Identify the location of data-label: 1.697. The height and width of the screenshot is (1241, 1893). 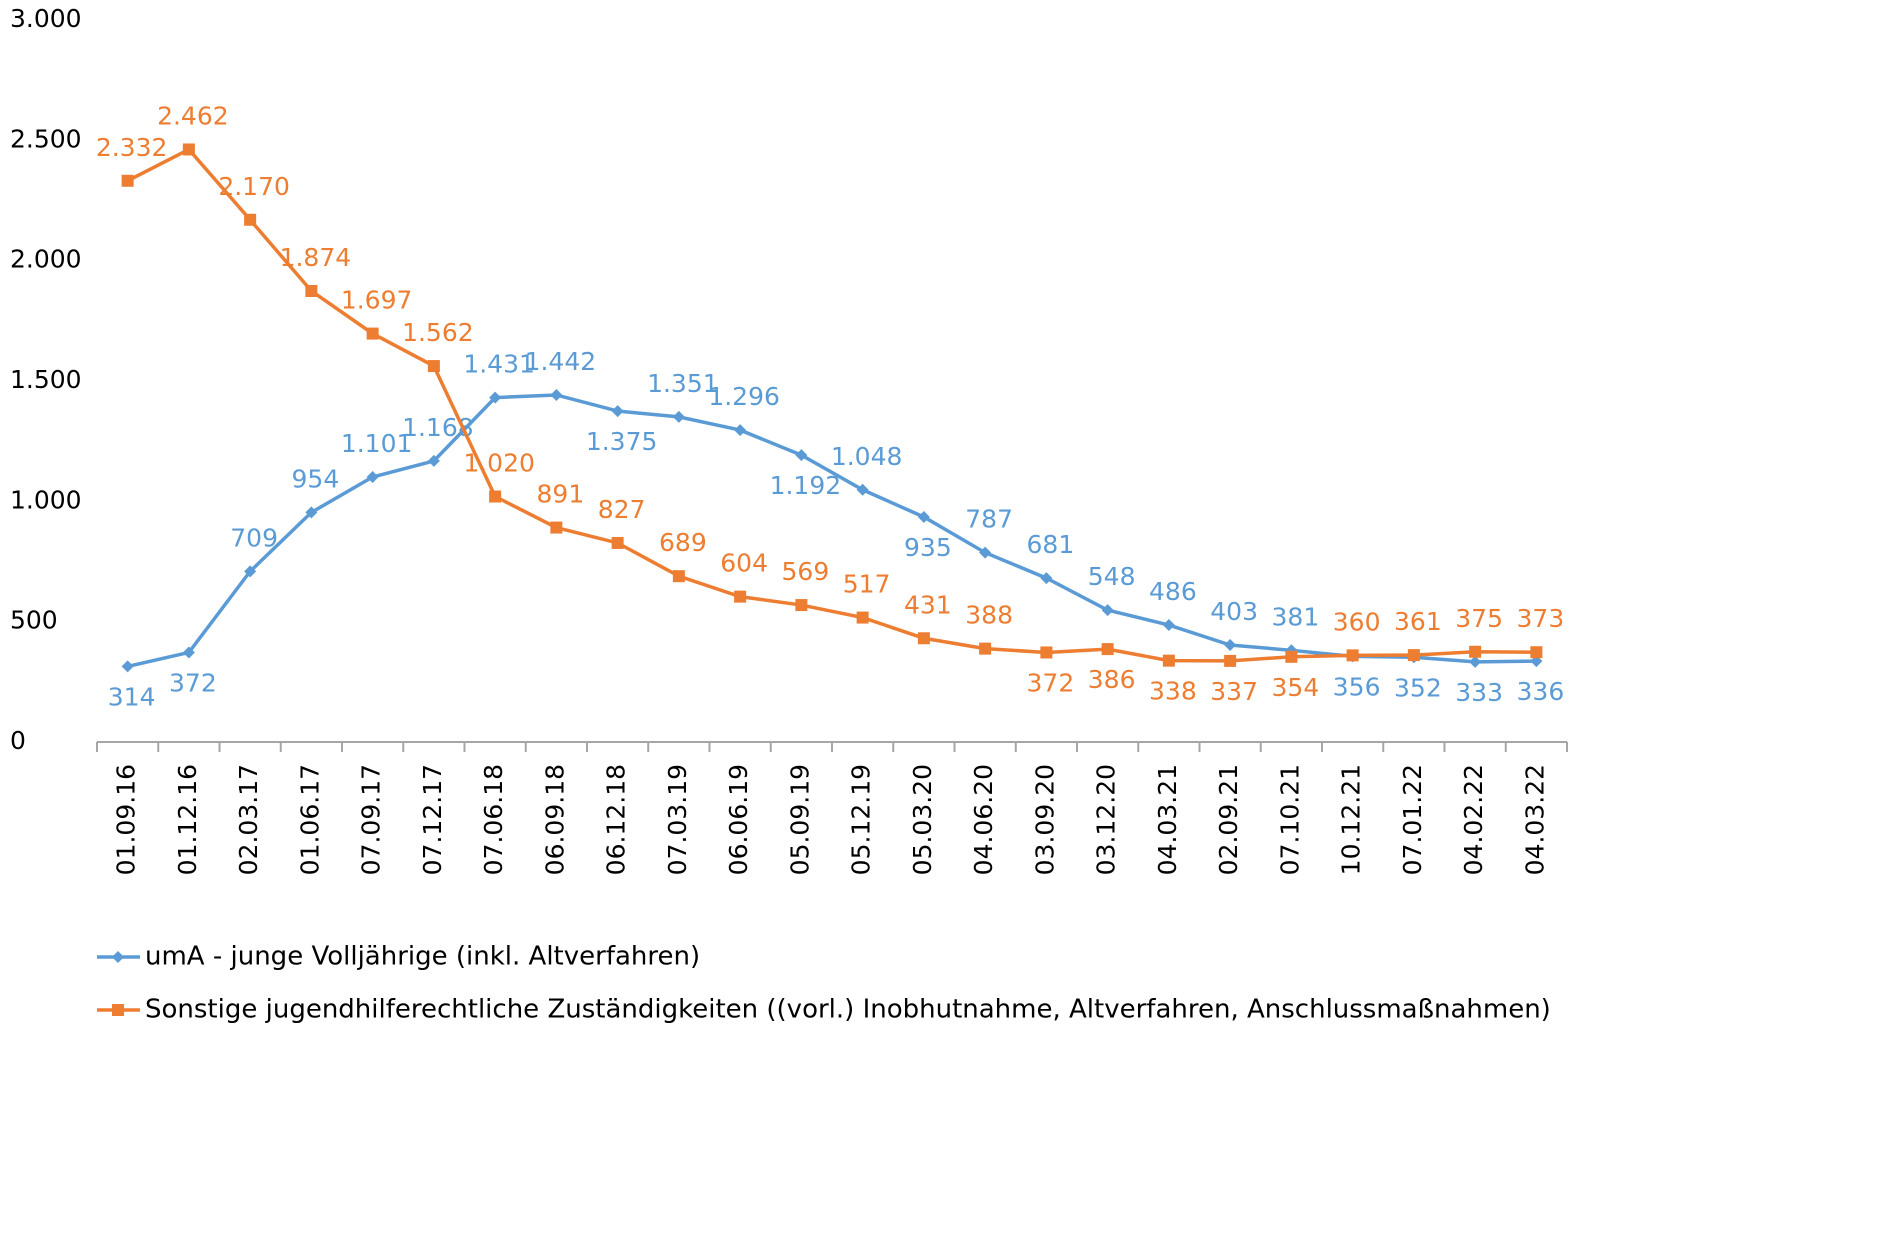
(377, 300).